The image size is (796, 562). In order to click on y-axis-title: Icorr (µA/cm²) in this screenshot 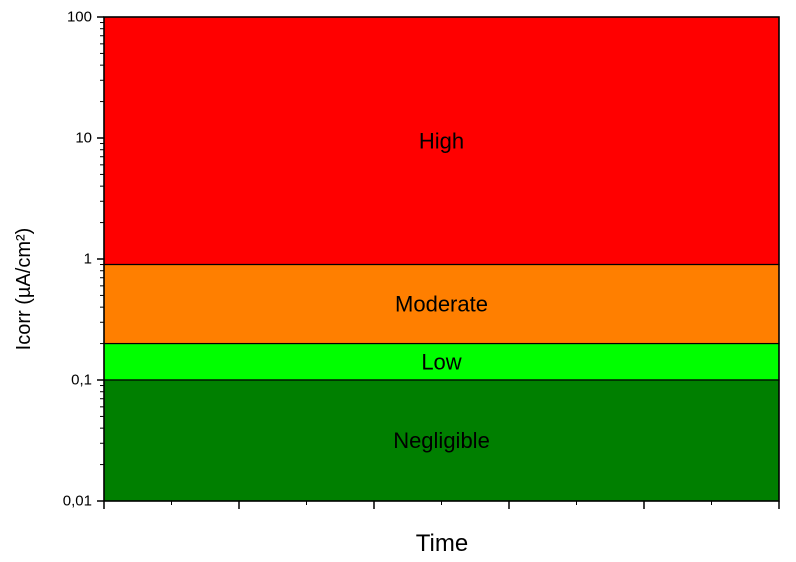, I will do `click(24, 289)`.